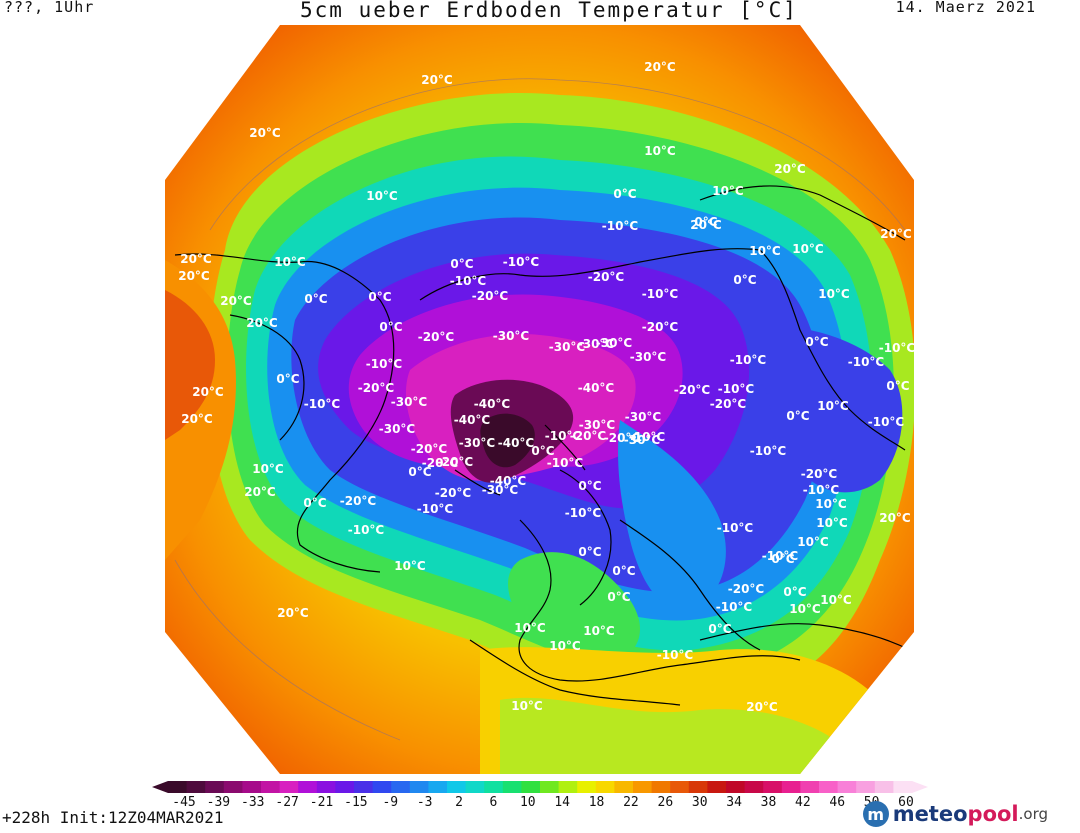 The image size is (1080, 833). Describe the element at coordinates (184, 802) in the screenshot. I see `colorbar-tick-label: -45` at that location.